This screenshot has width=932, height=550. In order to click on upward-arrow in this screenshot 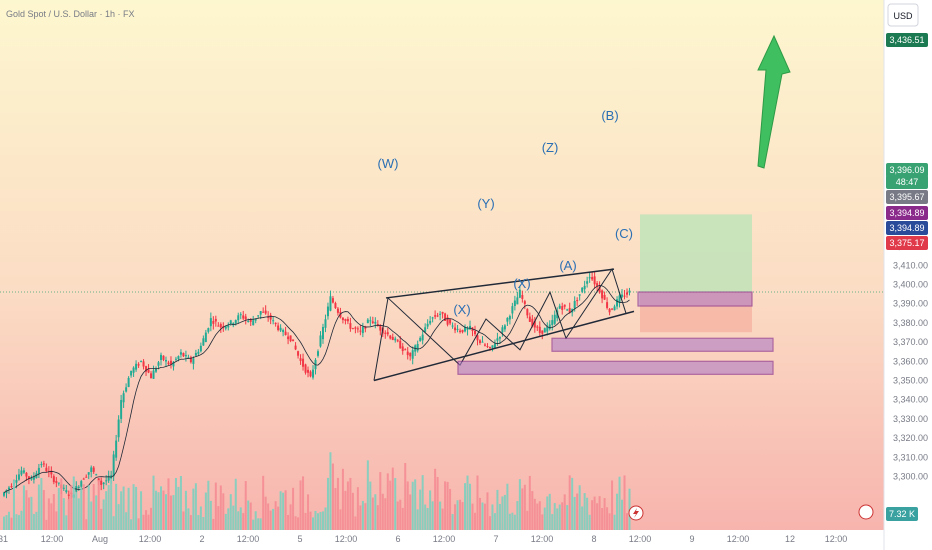, I will do `click(774, 101)`.